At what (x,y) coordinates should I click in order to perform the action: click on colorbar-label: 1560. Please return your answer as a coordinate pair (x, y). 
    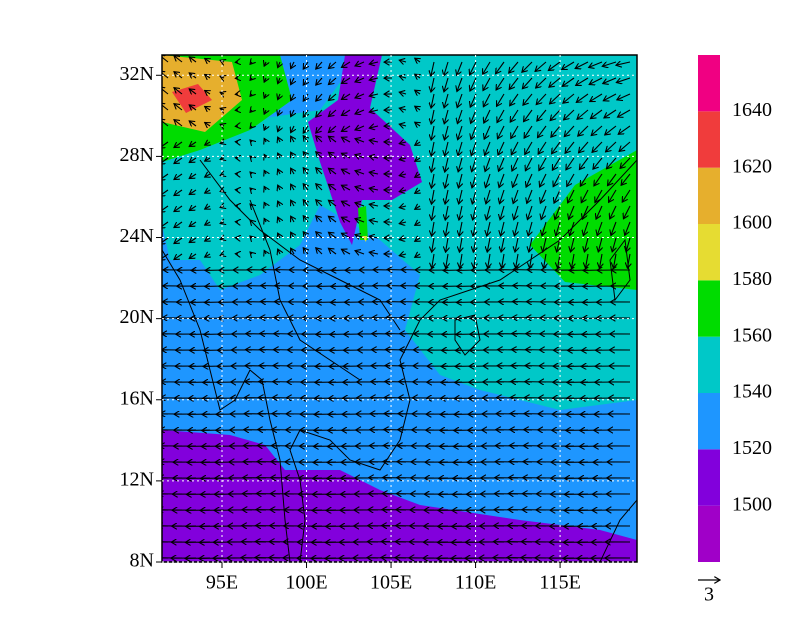
    Looking at the image, I should click on (752, 335).